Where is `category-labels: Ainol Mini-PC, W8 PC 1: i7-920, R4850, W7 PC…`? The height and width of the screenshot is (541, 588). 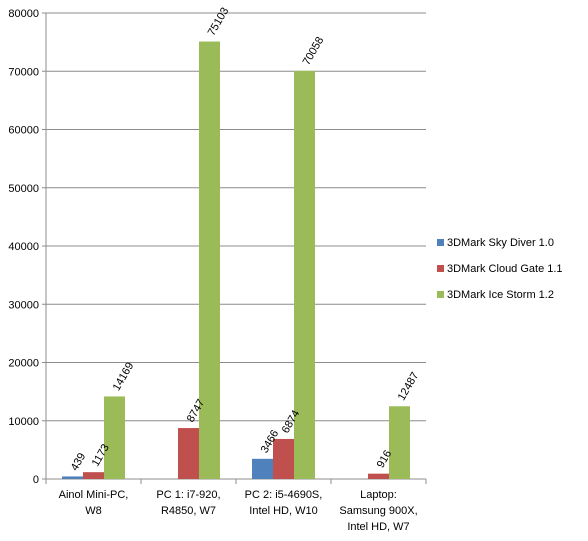 category-labels: Ainol Mini-PC, W8 PC 1: i7-920, R4850, W7 PC… is located at coordinates (238, 511).